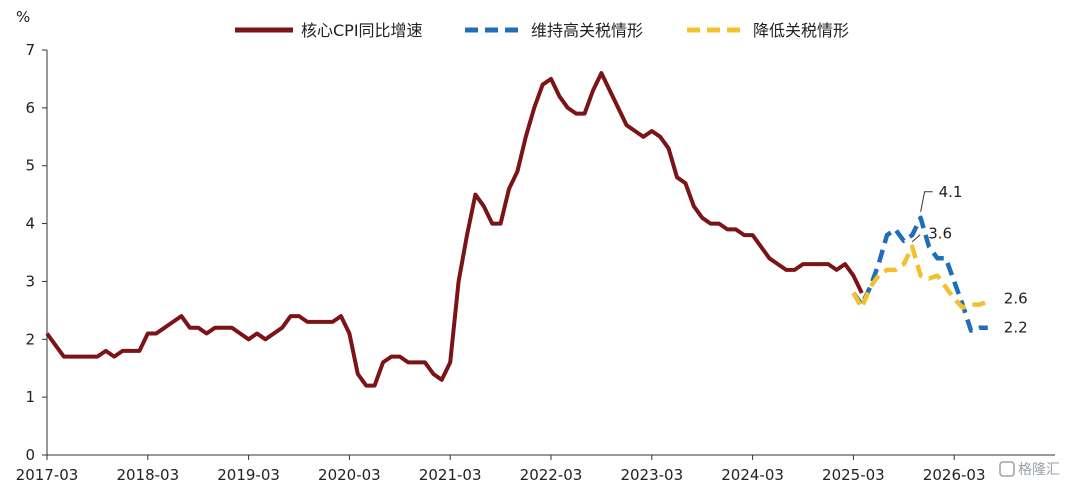 Image resolution: width=1080 pixels, height=490 pixels. What do you see at coordinates (248, 475) in the screenshot?
I see `x-tick-label: 2019-03` at bounding box center [248, 475].